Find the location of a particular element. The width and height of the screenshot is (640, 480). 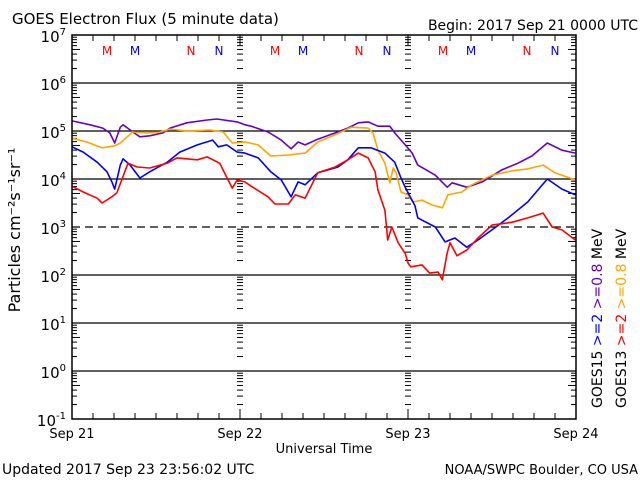

series-line-goes13-0-8-mev is located at coordinates (323, 167).